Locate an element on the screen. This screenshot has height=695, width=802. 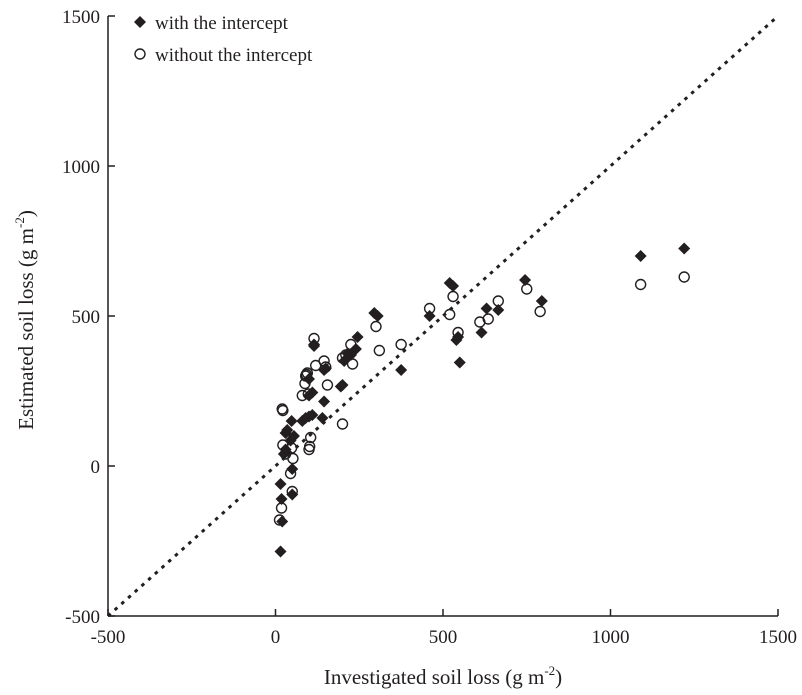
x-axis-title: Investigated soil loss (g m-2) is located at coordinates (443, 676).